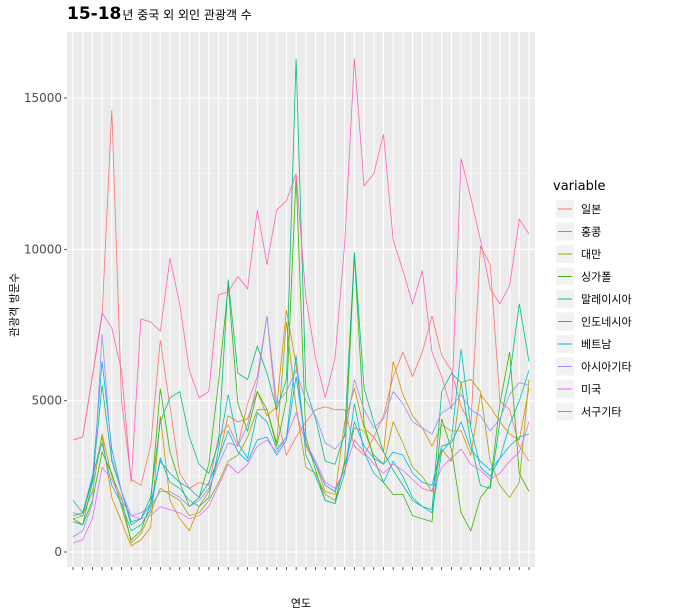 This screenshot has width=681, height=616. I want to click on legend-item: 미국, so click(578, 389).